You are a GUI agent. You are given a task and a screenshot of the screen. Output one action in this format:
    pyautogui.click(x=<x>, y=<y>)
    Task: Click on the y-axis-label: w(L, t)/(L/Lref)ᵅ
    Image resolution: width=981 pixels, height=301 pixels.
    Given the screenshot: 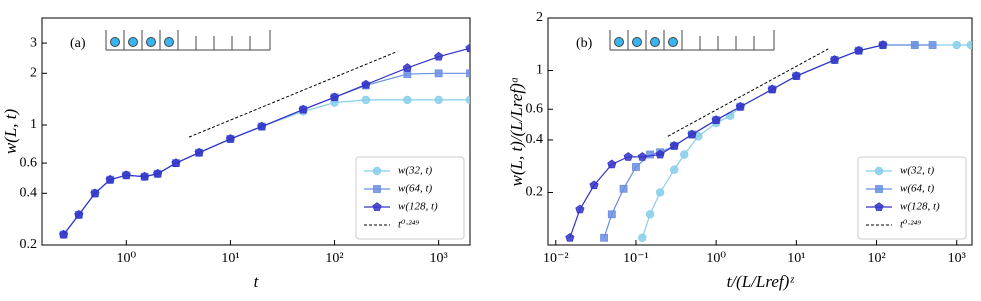 What is the action you would take?
    pyautogui.click(x=516, y=131)
    